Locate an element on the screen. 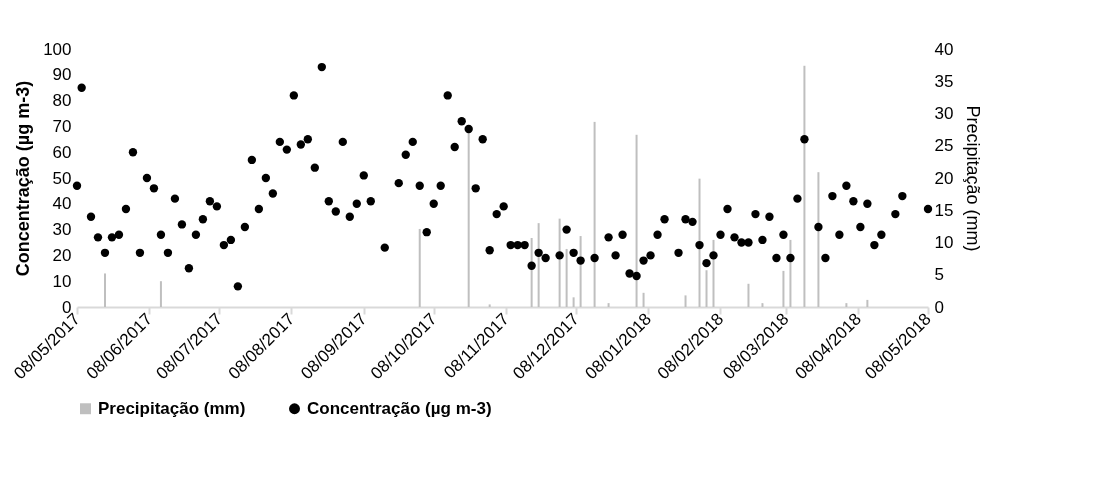  y-tick-label: 20 is located at coordinates (62, 255).